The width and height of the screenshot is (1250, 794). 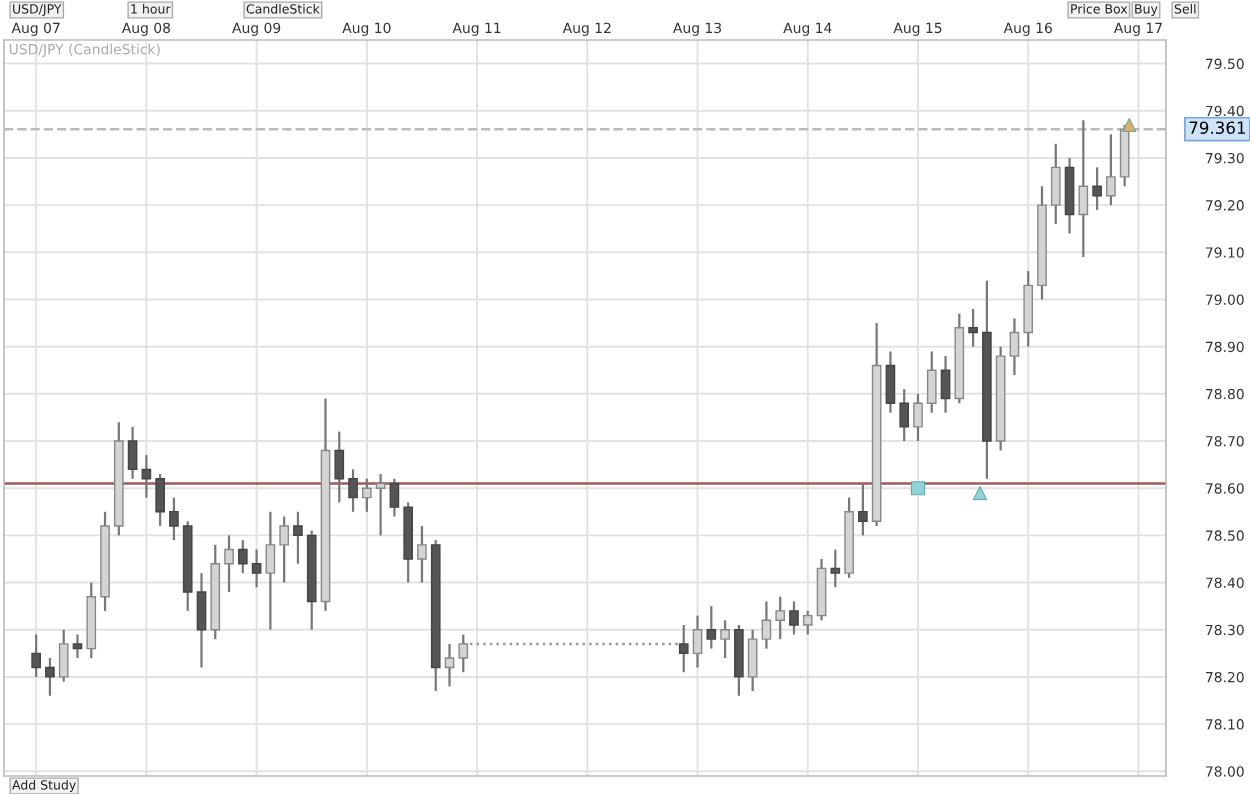 I want to click on ref-line-label: 79.361, so click(x=1217, y=128).